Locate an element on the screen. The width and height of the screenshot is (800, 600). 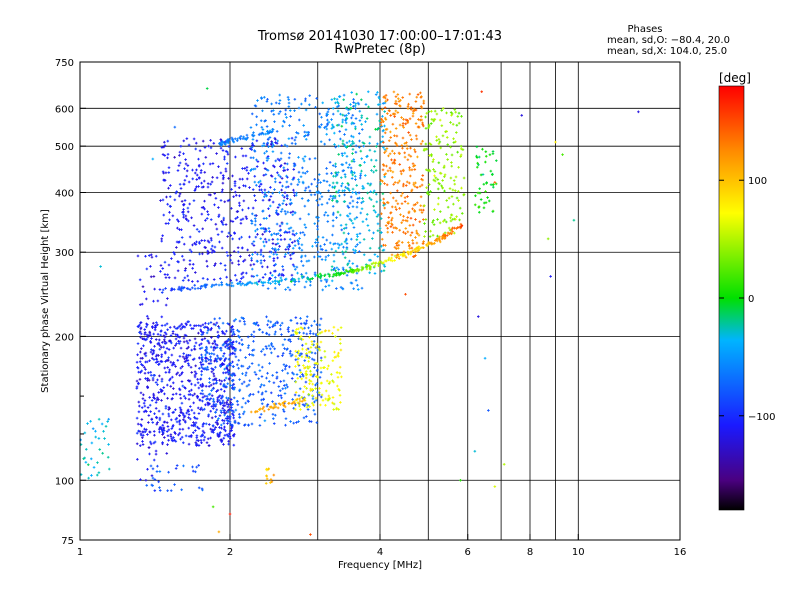
x-tick-label: 8 is located at coordinates (530, 552).